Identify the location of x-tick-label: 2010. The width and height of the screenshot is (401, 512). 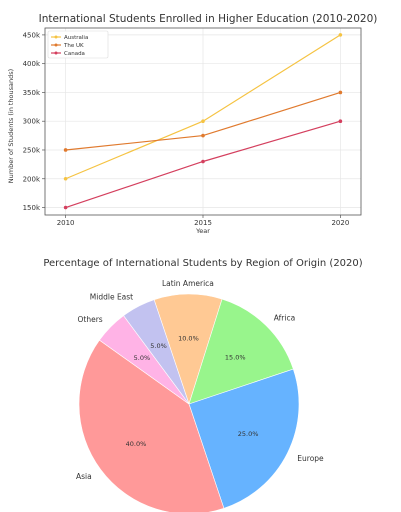
(66, 223).